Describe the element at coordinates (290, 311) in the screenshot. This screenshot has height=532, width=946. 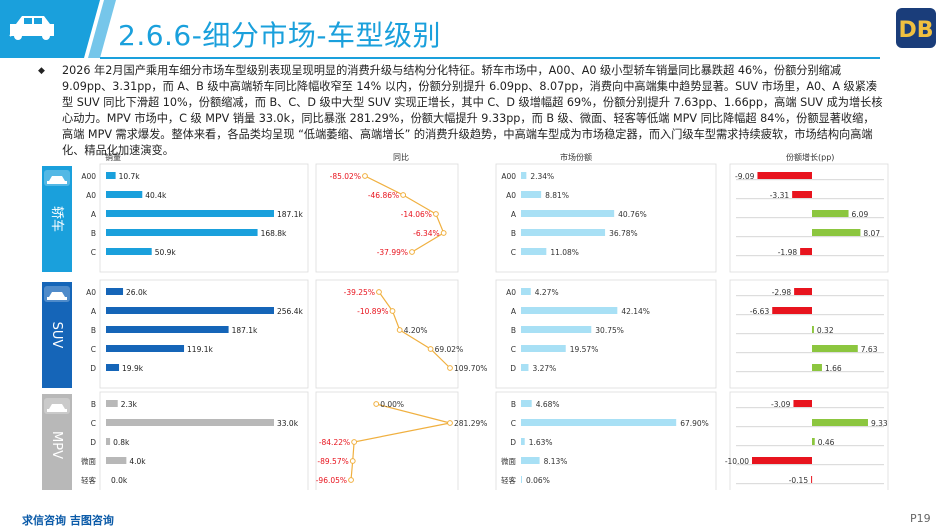
I see `sales-label: 256.4k` at that location.